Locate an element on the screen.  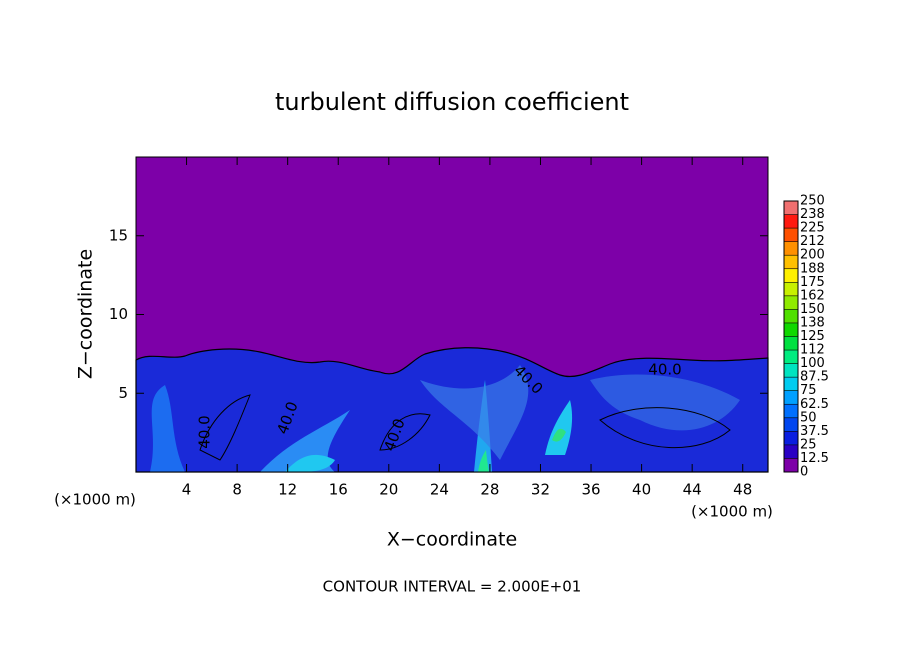
x-tick-label: 44 is located at coordinates (692, 490).